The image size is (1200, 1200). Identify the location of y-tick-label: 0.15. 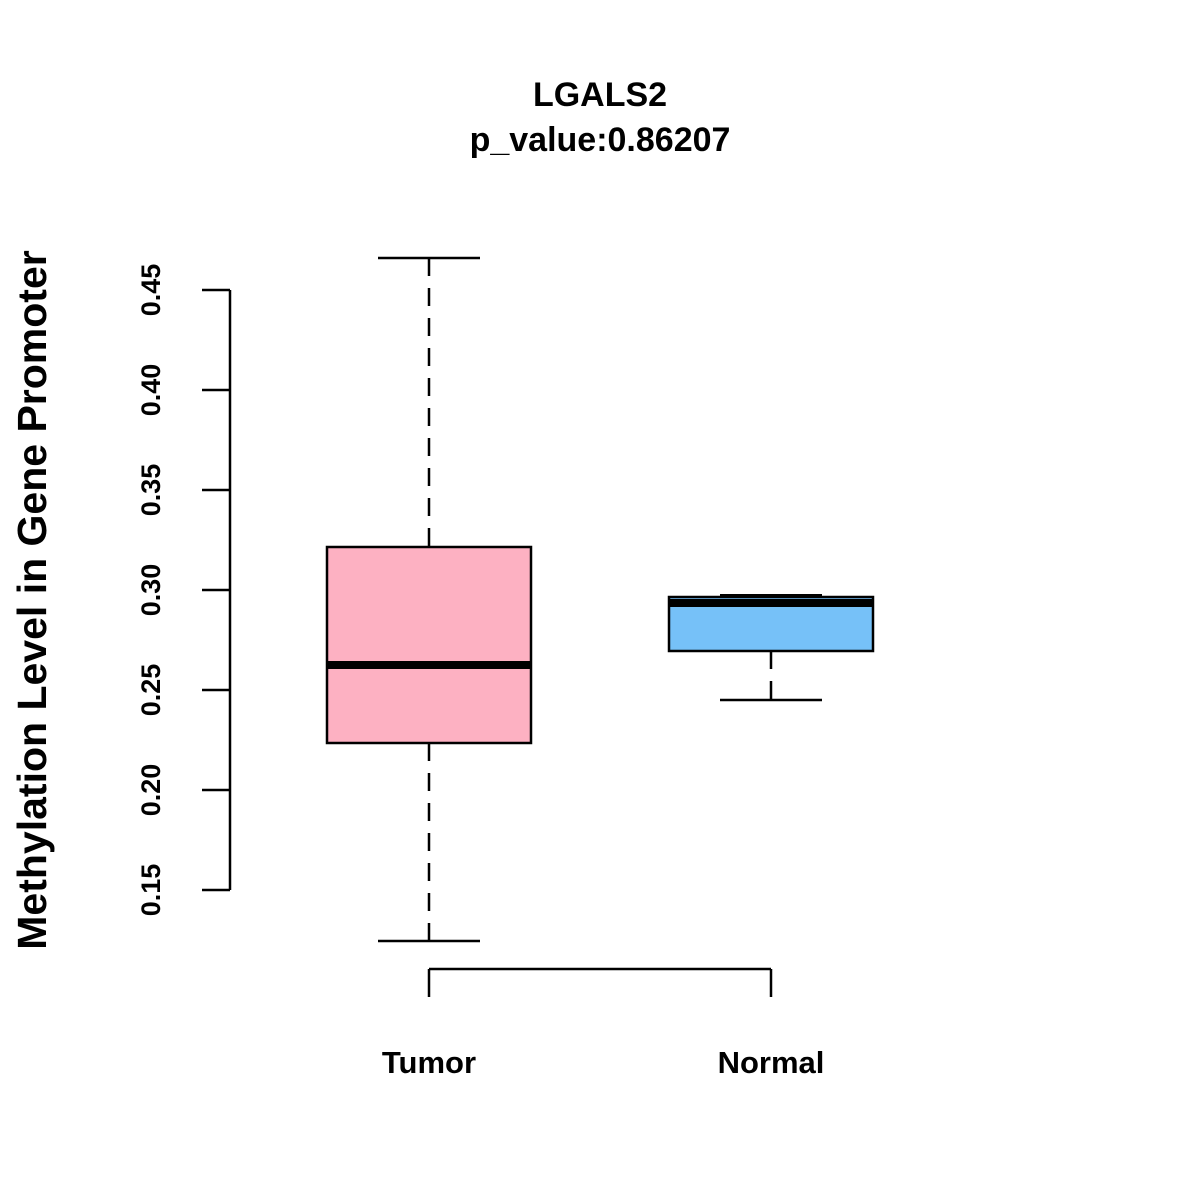
(151, 890).